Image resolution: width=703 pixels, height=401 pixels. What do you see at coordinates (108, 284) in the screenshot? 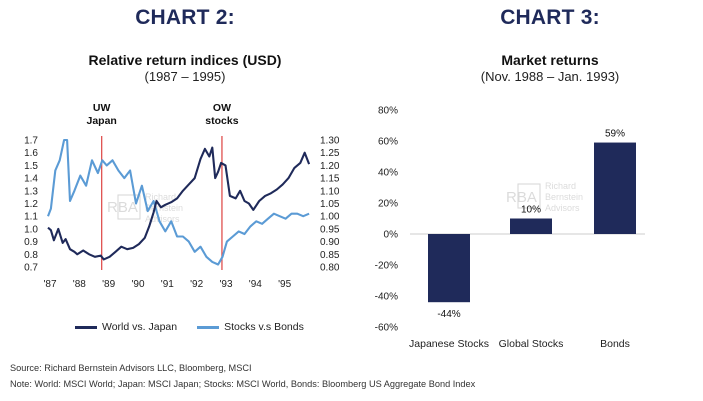
I see `x-tick-label: '89` at bounding box center [108, 284].